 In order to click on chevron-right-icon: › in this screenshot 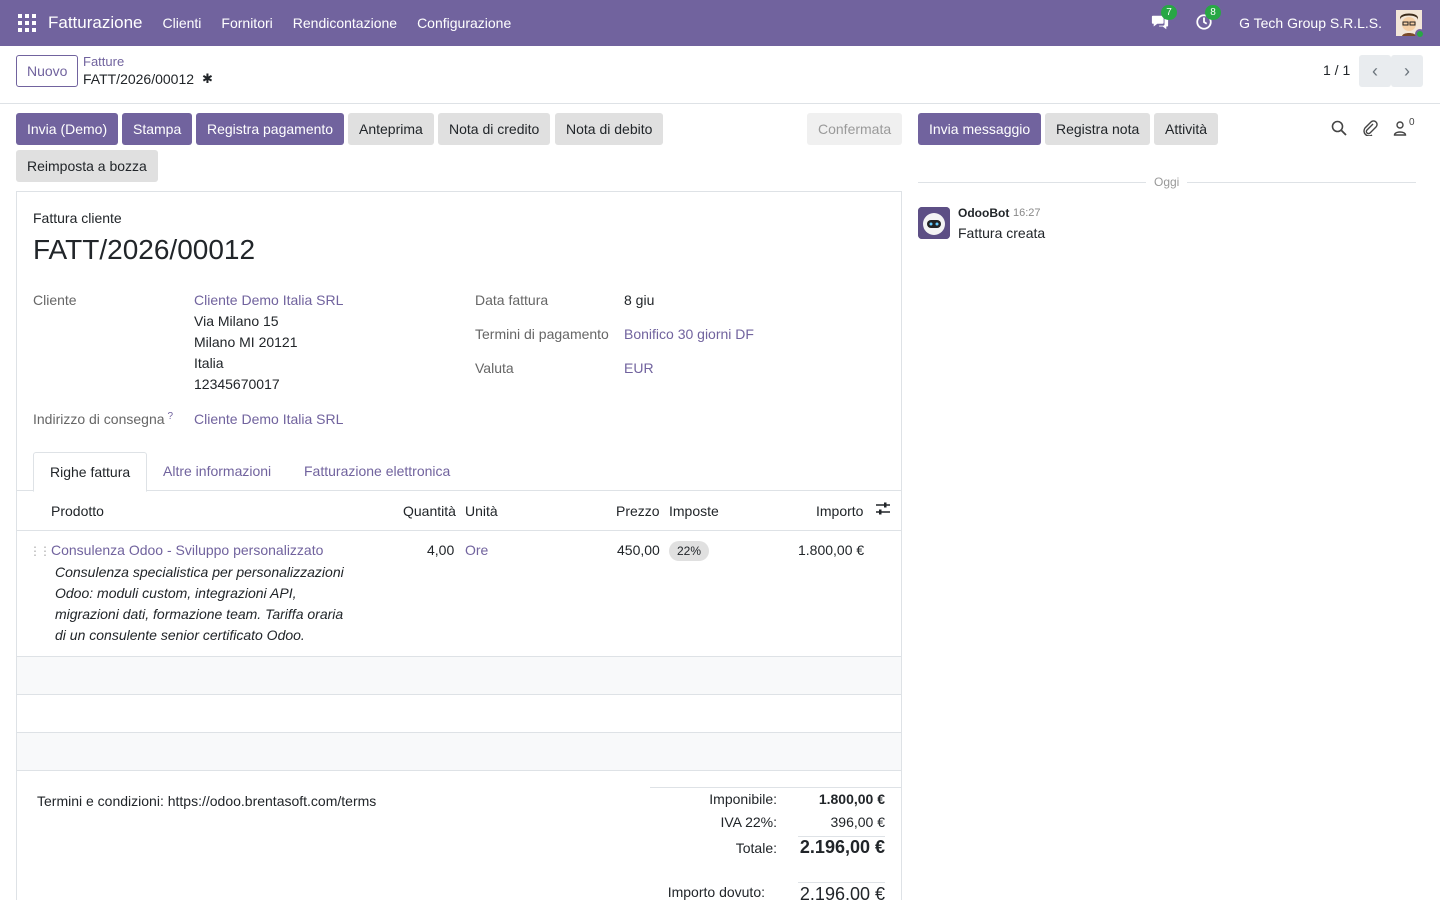, I will do `click(1407, 71)`.